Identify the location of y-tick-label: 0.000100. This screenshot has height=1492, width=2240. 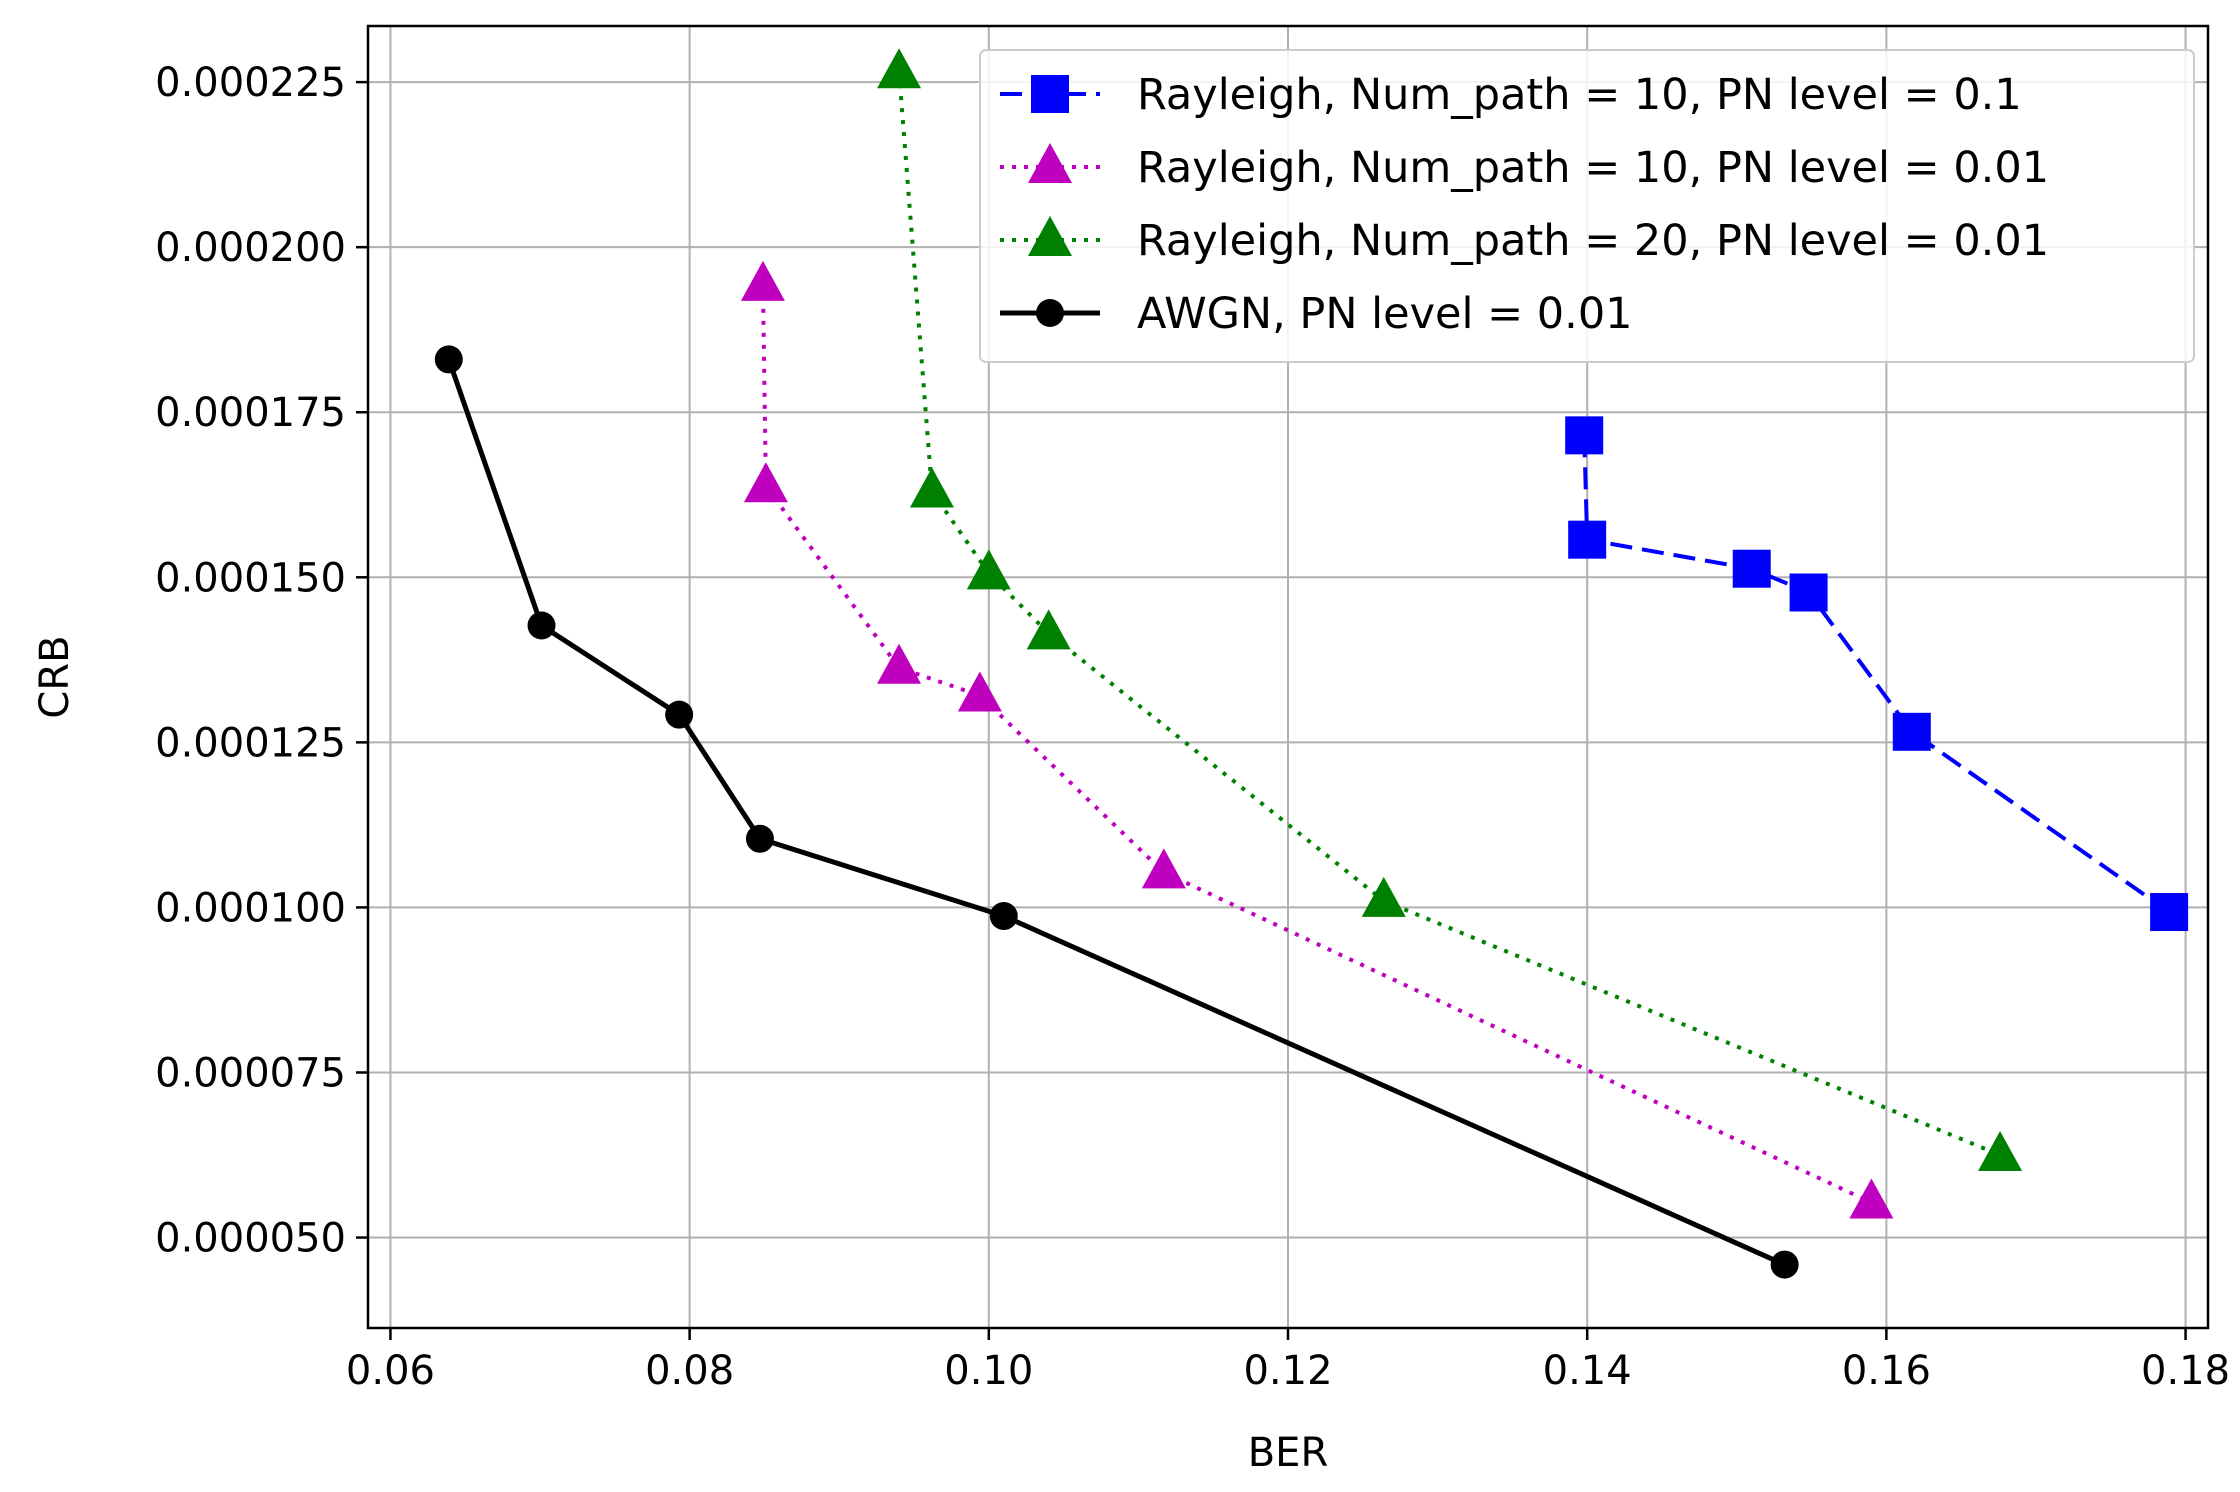
(250, 908).